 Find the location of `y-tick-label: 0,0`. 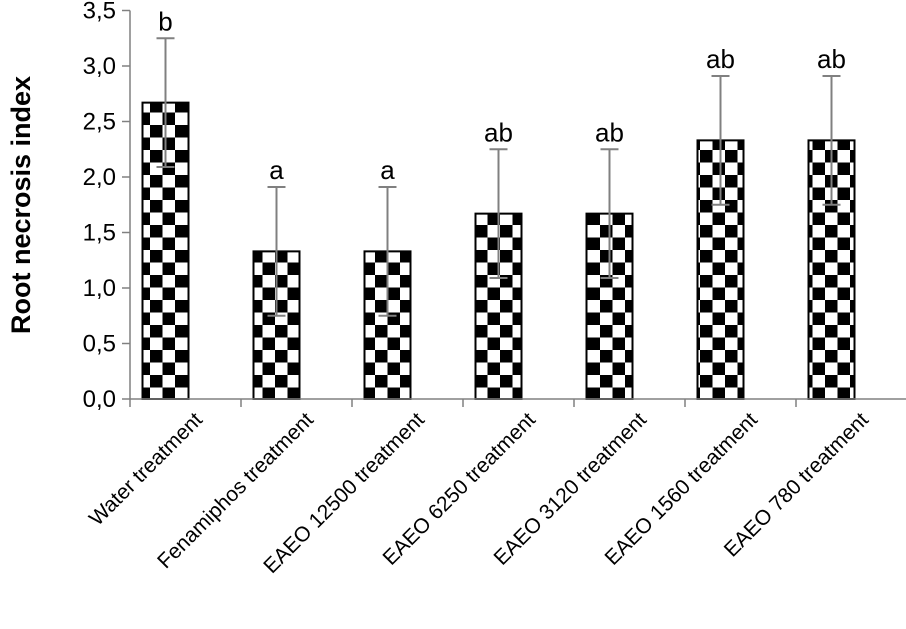

y-tick-label: 0,0 is located at coordinates (99, 399).